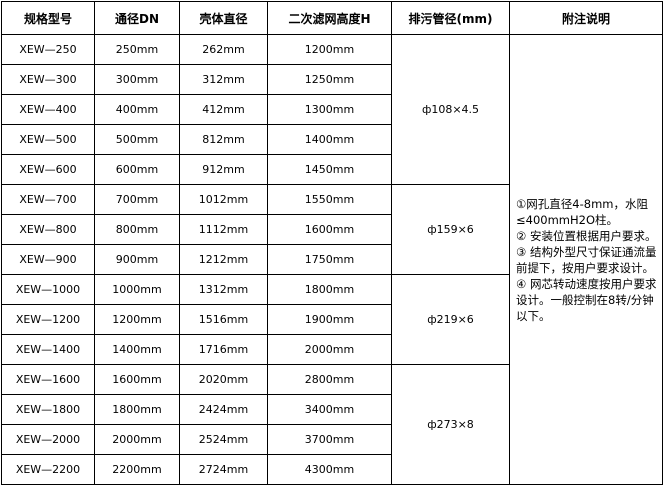  Describe the element at coordinates (137, 259) in the screenshot. I see `dn-cell: 900mm` at that location.